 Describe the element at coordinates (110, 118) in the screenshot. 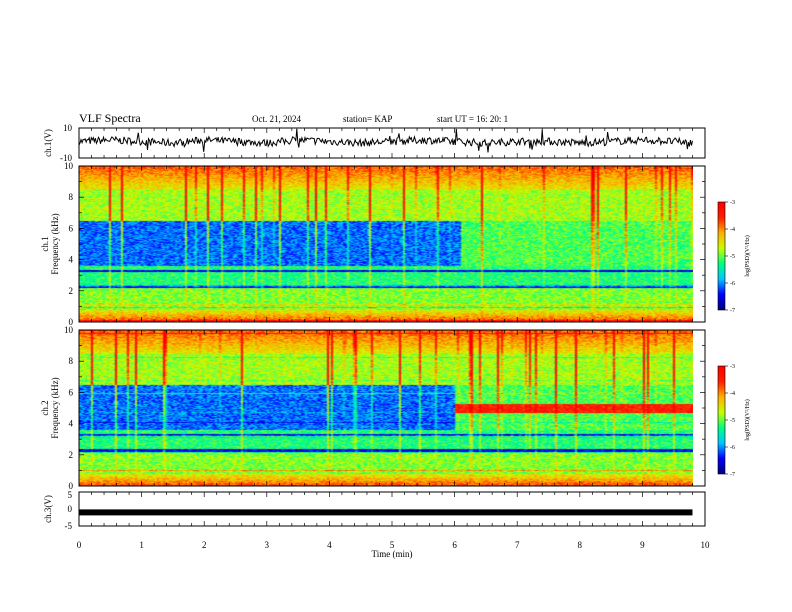

I see `figure-title: VLF Spectra` at that location.